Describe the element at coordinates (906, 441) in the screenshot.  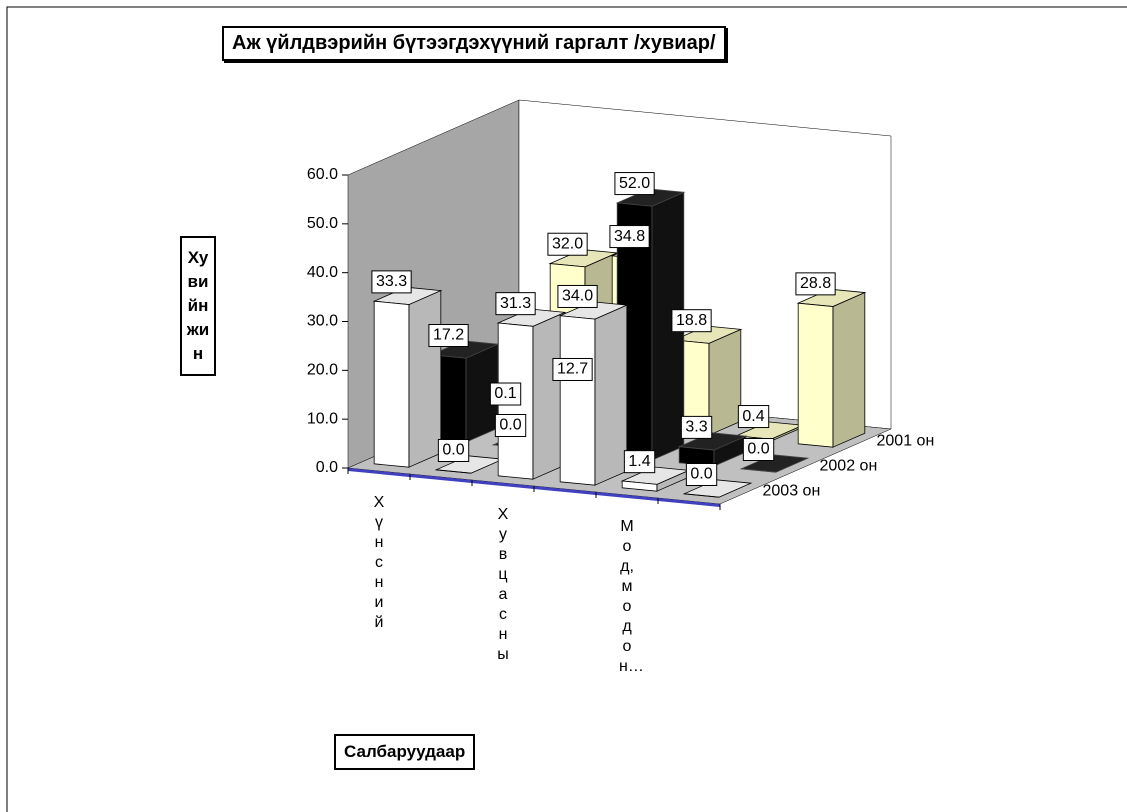
I see `legend-label: 2001 он` at that location.